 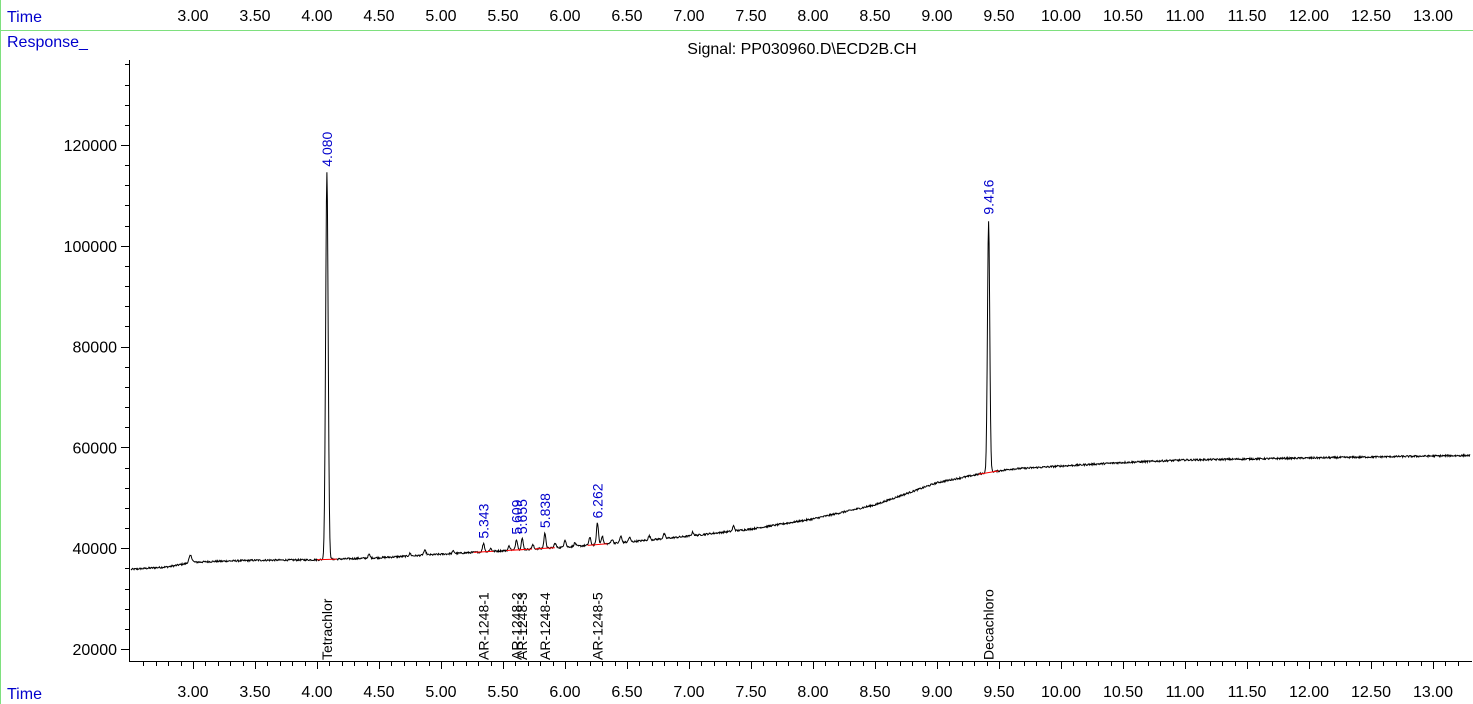 I want to click on peak-rt-label: 5.838, so click(x=545, y=510).